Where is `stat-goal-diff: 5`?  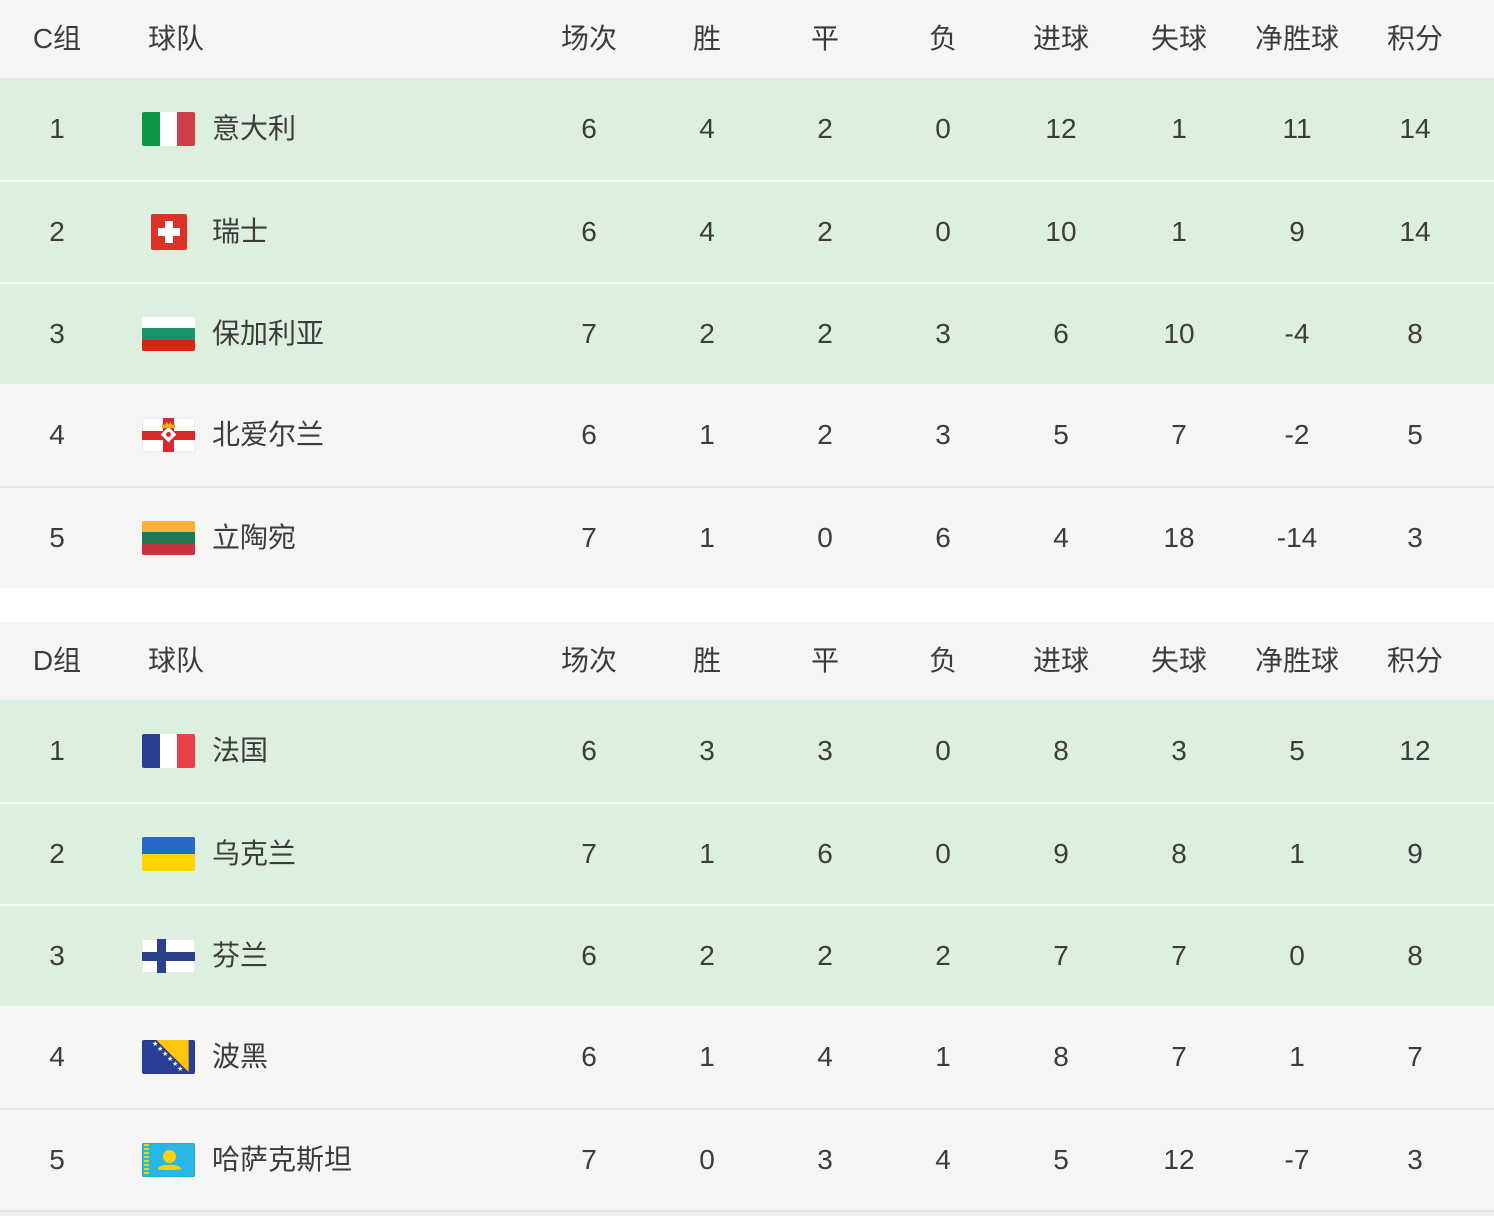
stat-goal-diff: 5 is located at coordinates (1297, 750).